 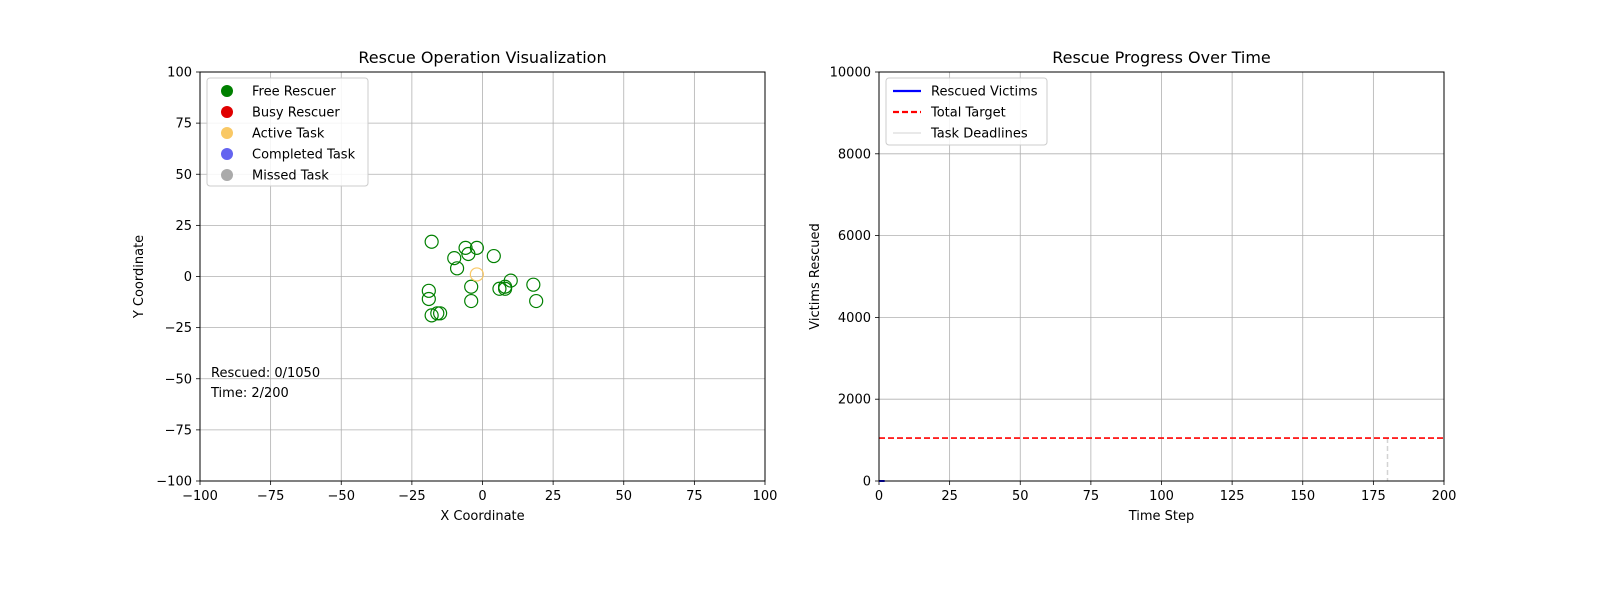 I want to click on y-axis-label: Y Coordinate, so click(x=139, y=277).